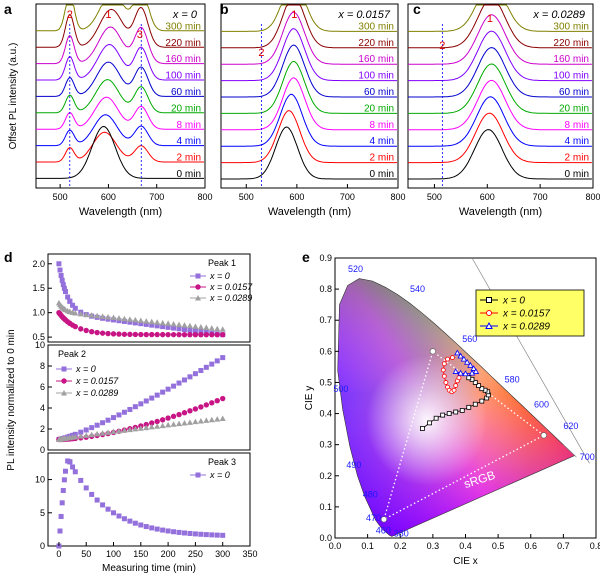  Describe the element at coordinates (379, 108) in the screenshot. I see `time-label: 20 min` at that location.